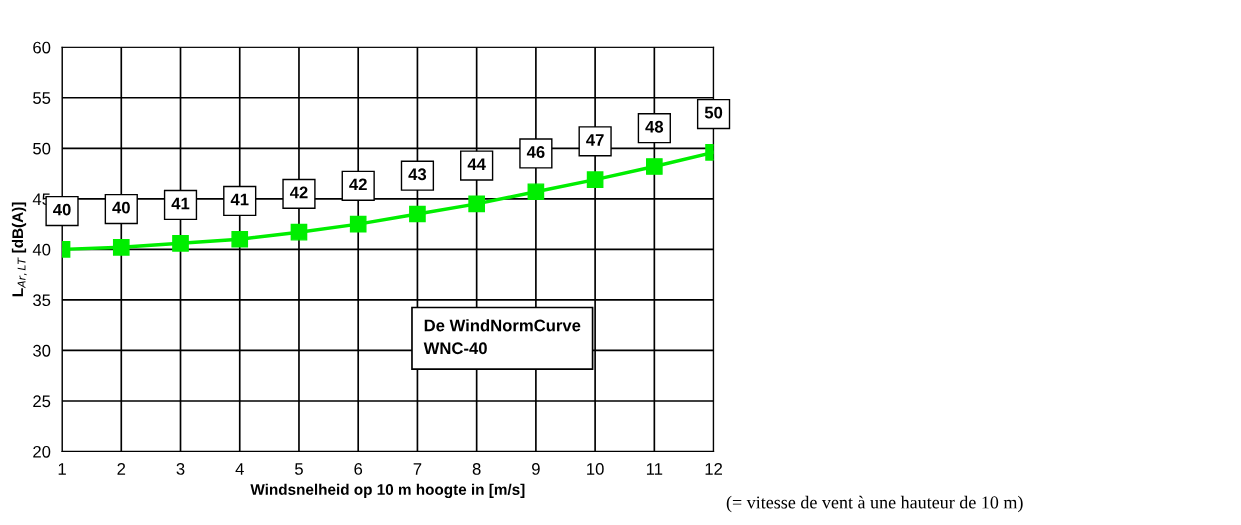 Image resolution: width=1241 pixels, height=525 pixels. What do you see at coordinates (476, 469) in the screenshot?
I see `x-tick-label: 8` at bounding box center [476, 469].